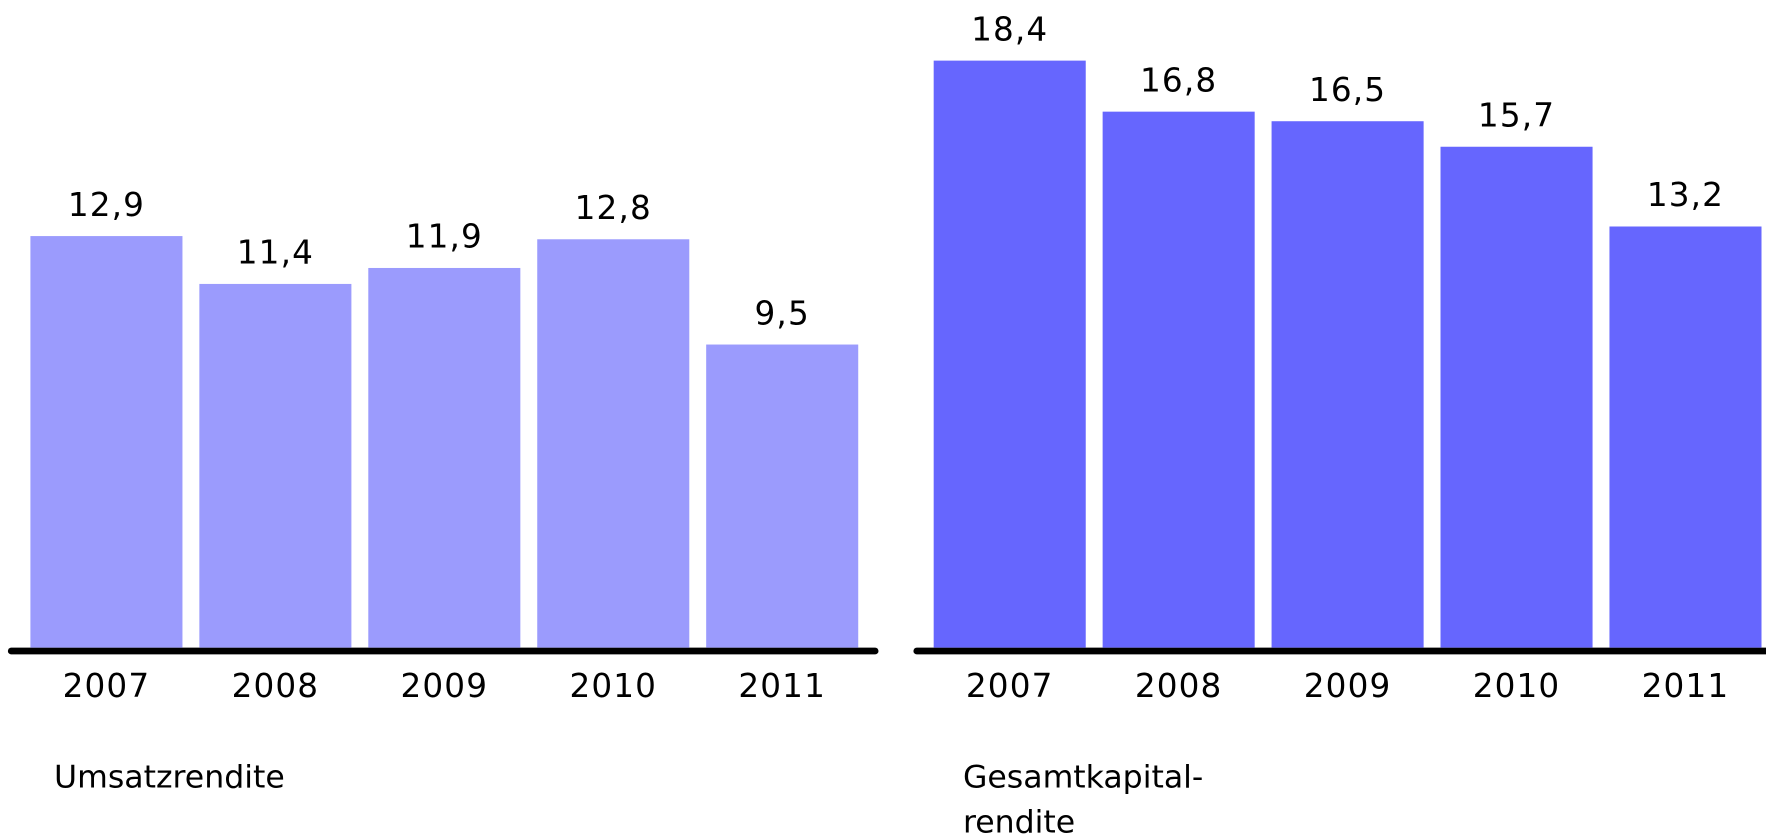 The width and height of the screenshot is (1766, 840). Describe the element at coordinates (782, 313) in the screenshot. I see `data-label: 9,5` at that location.